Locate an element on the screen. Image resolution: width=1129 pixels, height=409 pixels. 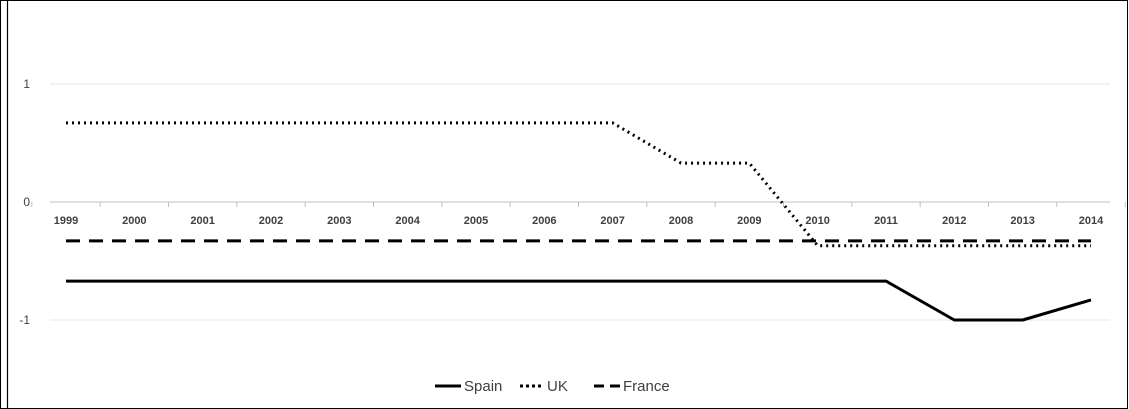
x-tick-label: 2007 is located at coordinates (612, 221).